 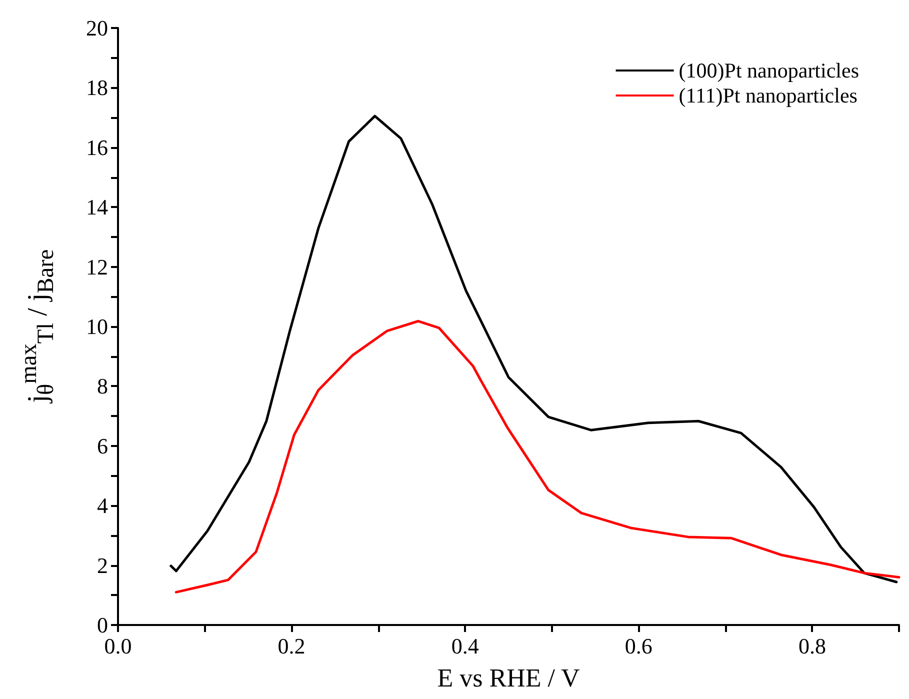 I want to click on legend-label: (111)Pt nanoparticles, so click(x=768, y=96).